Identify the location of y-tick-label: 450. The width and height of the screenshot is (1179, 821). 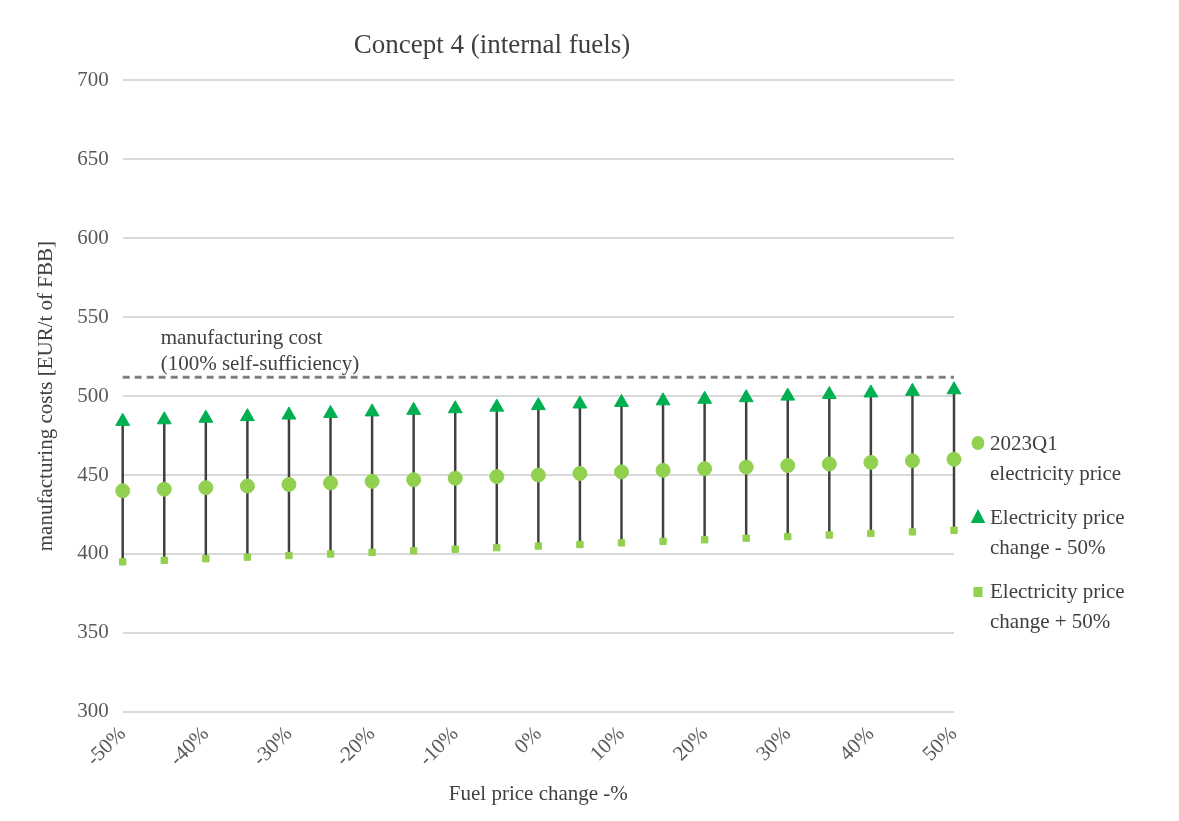
(93, 473).